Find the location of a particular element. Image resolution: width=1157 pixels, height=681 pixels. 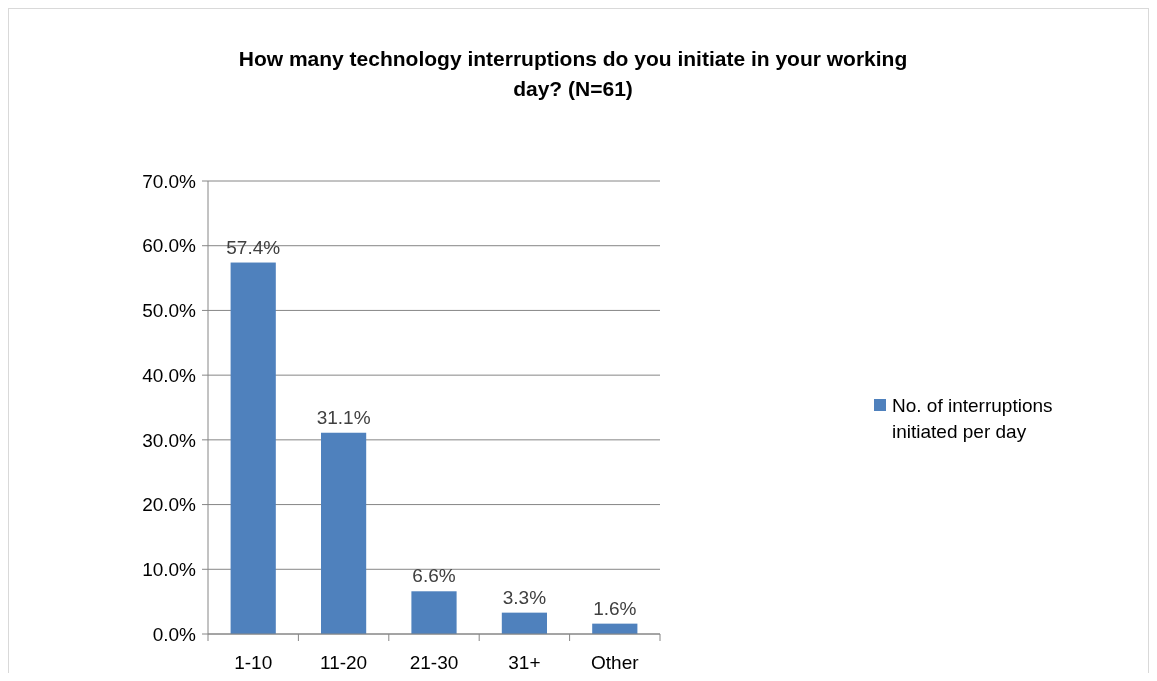

data-label: 57.4% is located at coordinates (253, 247).